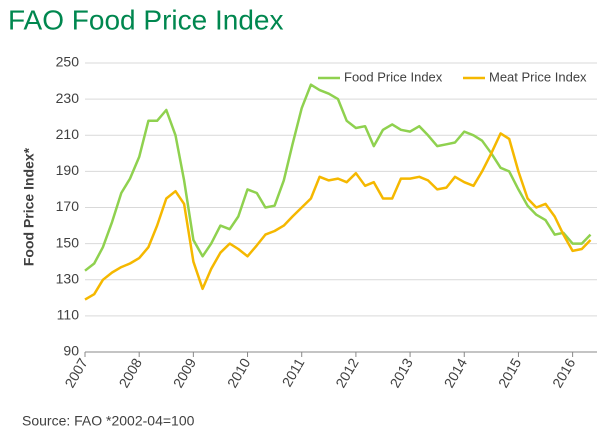 This screenshot has height=432, width=605. I want to click on y-axis-label: Food Price Index*, so click(29, 206).